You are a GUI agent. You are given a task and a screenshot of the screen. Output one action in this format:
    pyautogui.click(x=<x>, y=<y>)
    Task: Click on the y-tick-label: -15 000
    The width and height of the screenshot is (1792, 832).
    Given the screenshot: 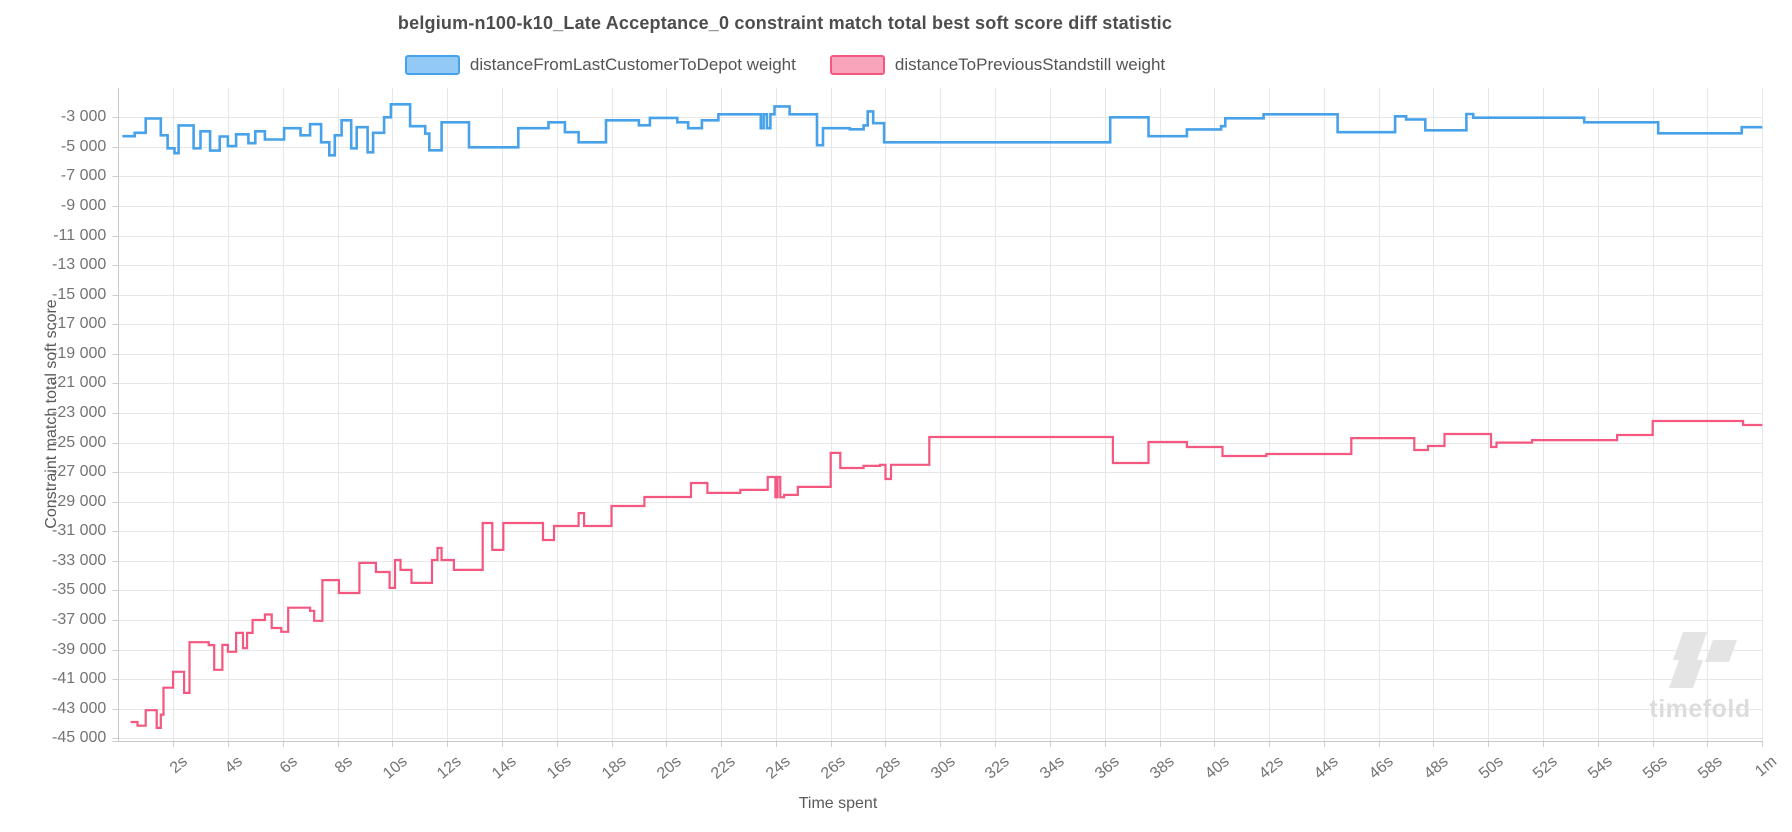 What is the action you would take?
    pyautogui.click(x=79, y=294)
    